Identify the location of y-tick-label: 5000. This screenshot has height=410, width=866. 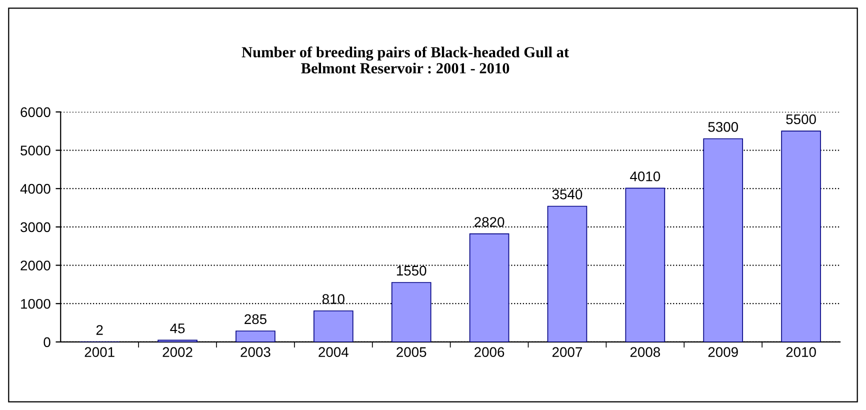
(35, 151).